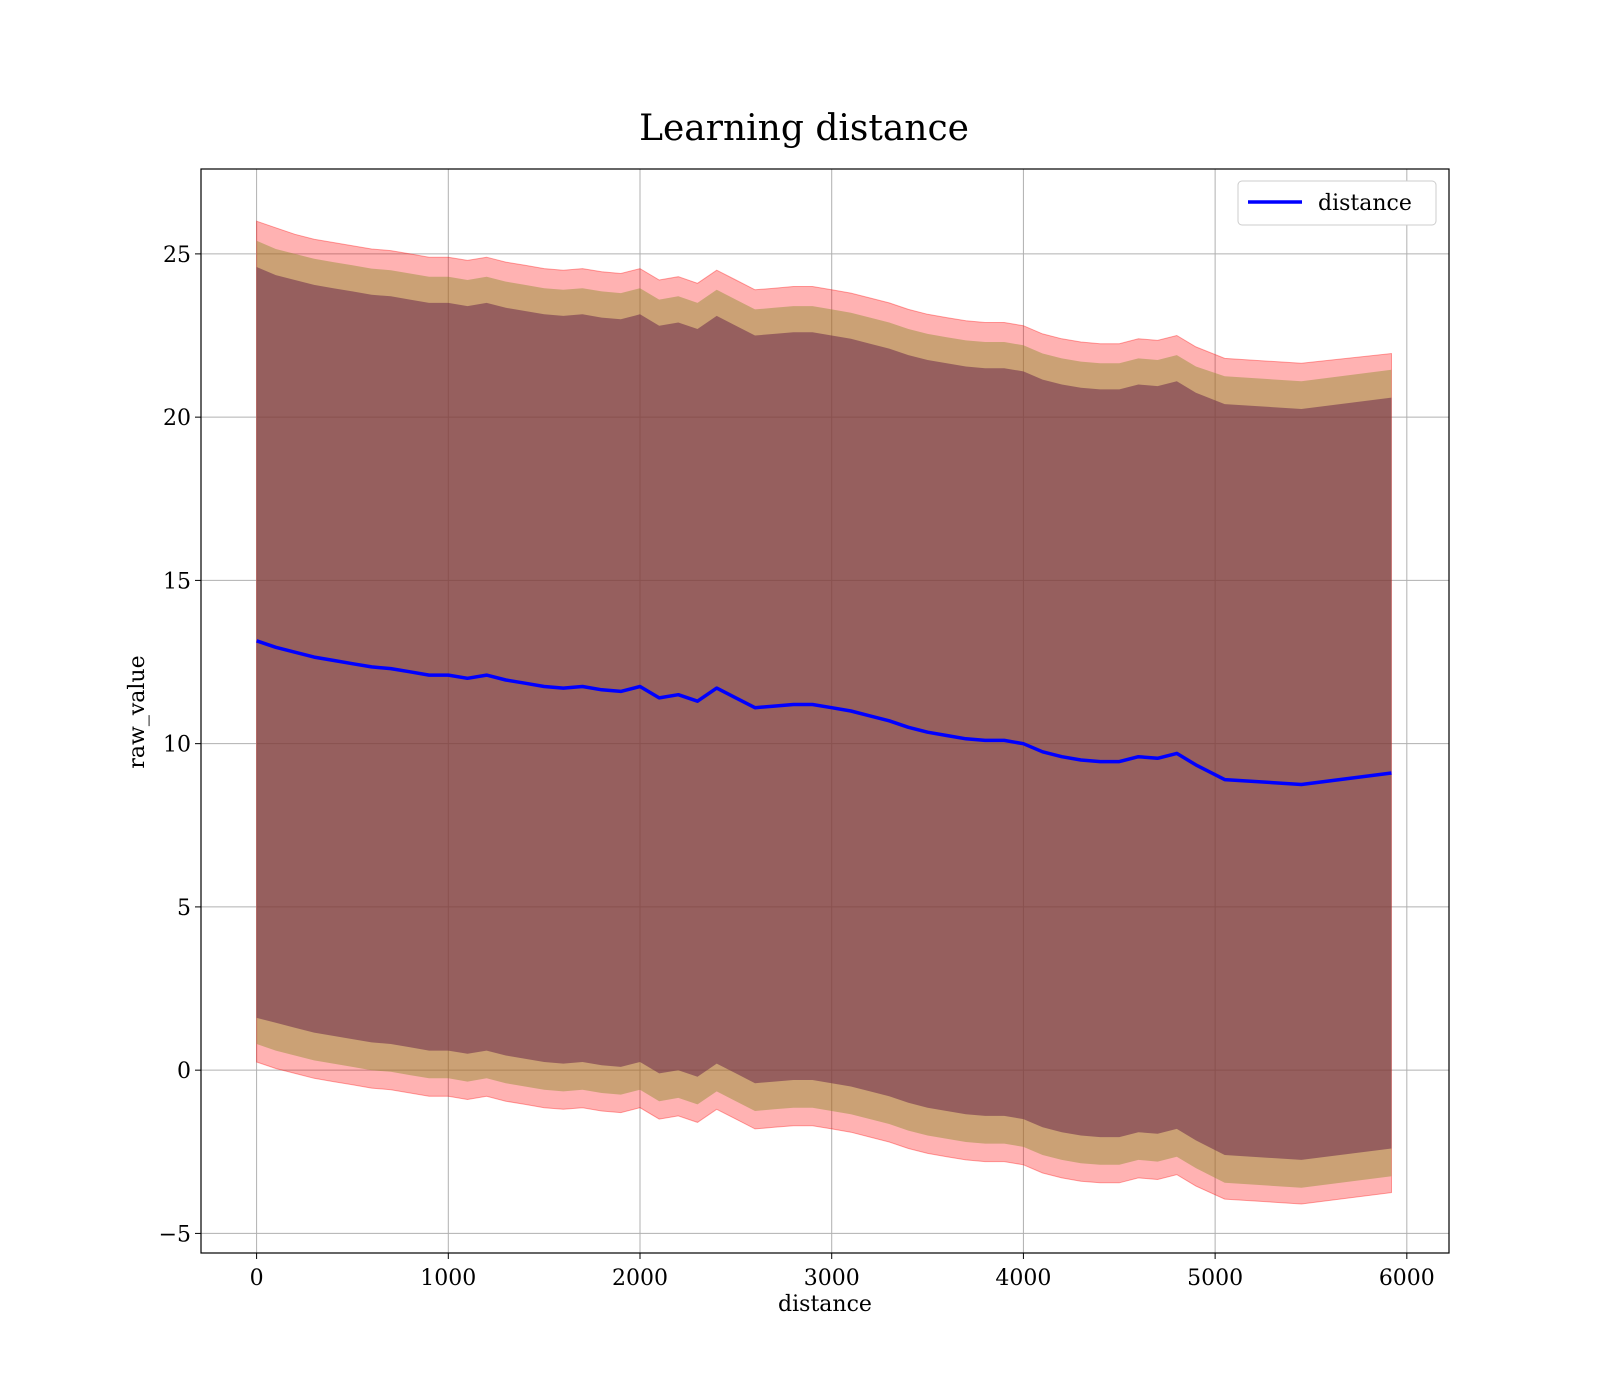 The height and width of the screenshot is (1400, 1600). I want to click on y-tick-label: −5, so click(175, 1234).